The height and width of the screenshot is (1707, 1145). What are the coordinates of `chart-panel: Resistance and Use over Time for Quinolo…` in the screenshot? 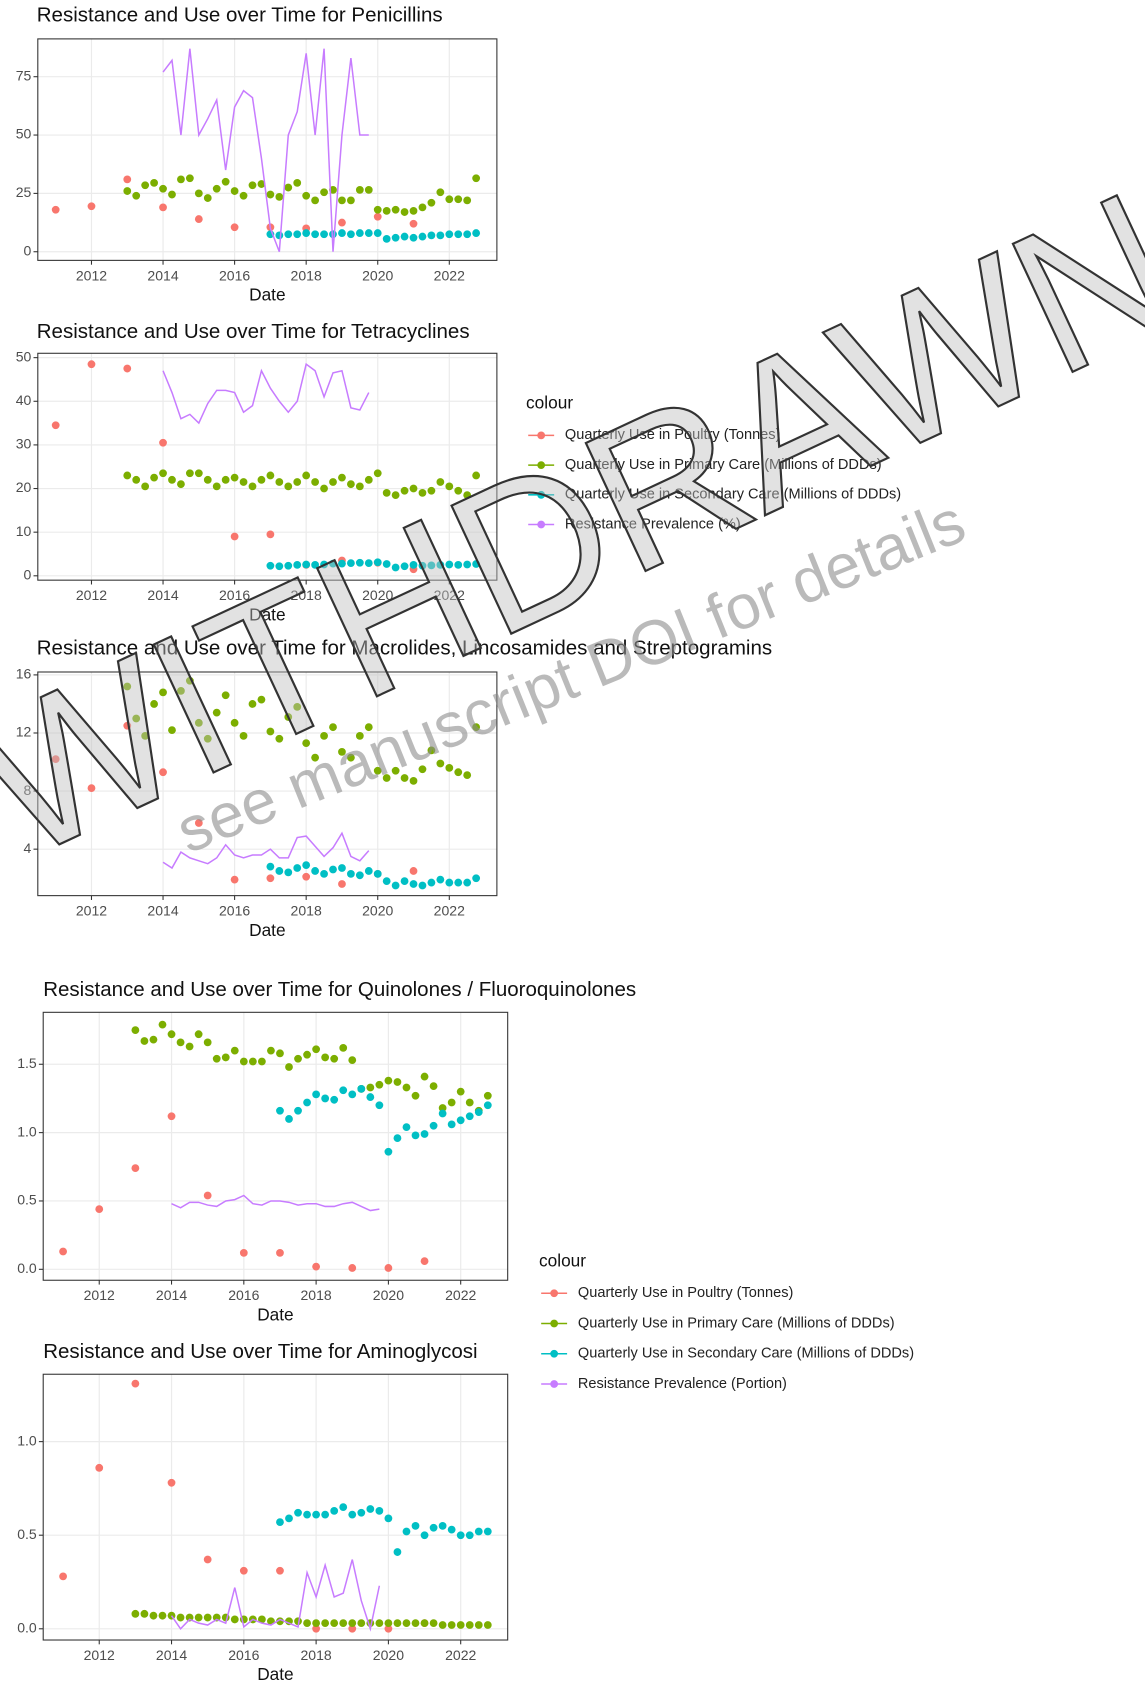 It's located at (326, 1151).